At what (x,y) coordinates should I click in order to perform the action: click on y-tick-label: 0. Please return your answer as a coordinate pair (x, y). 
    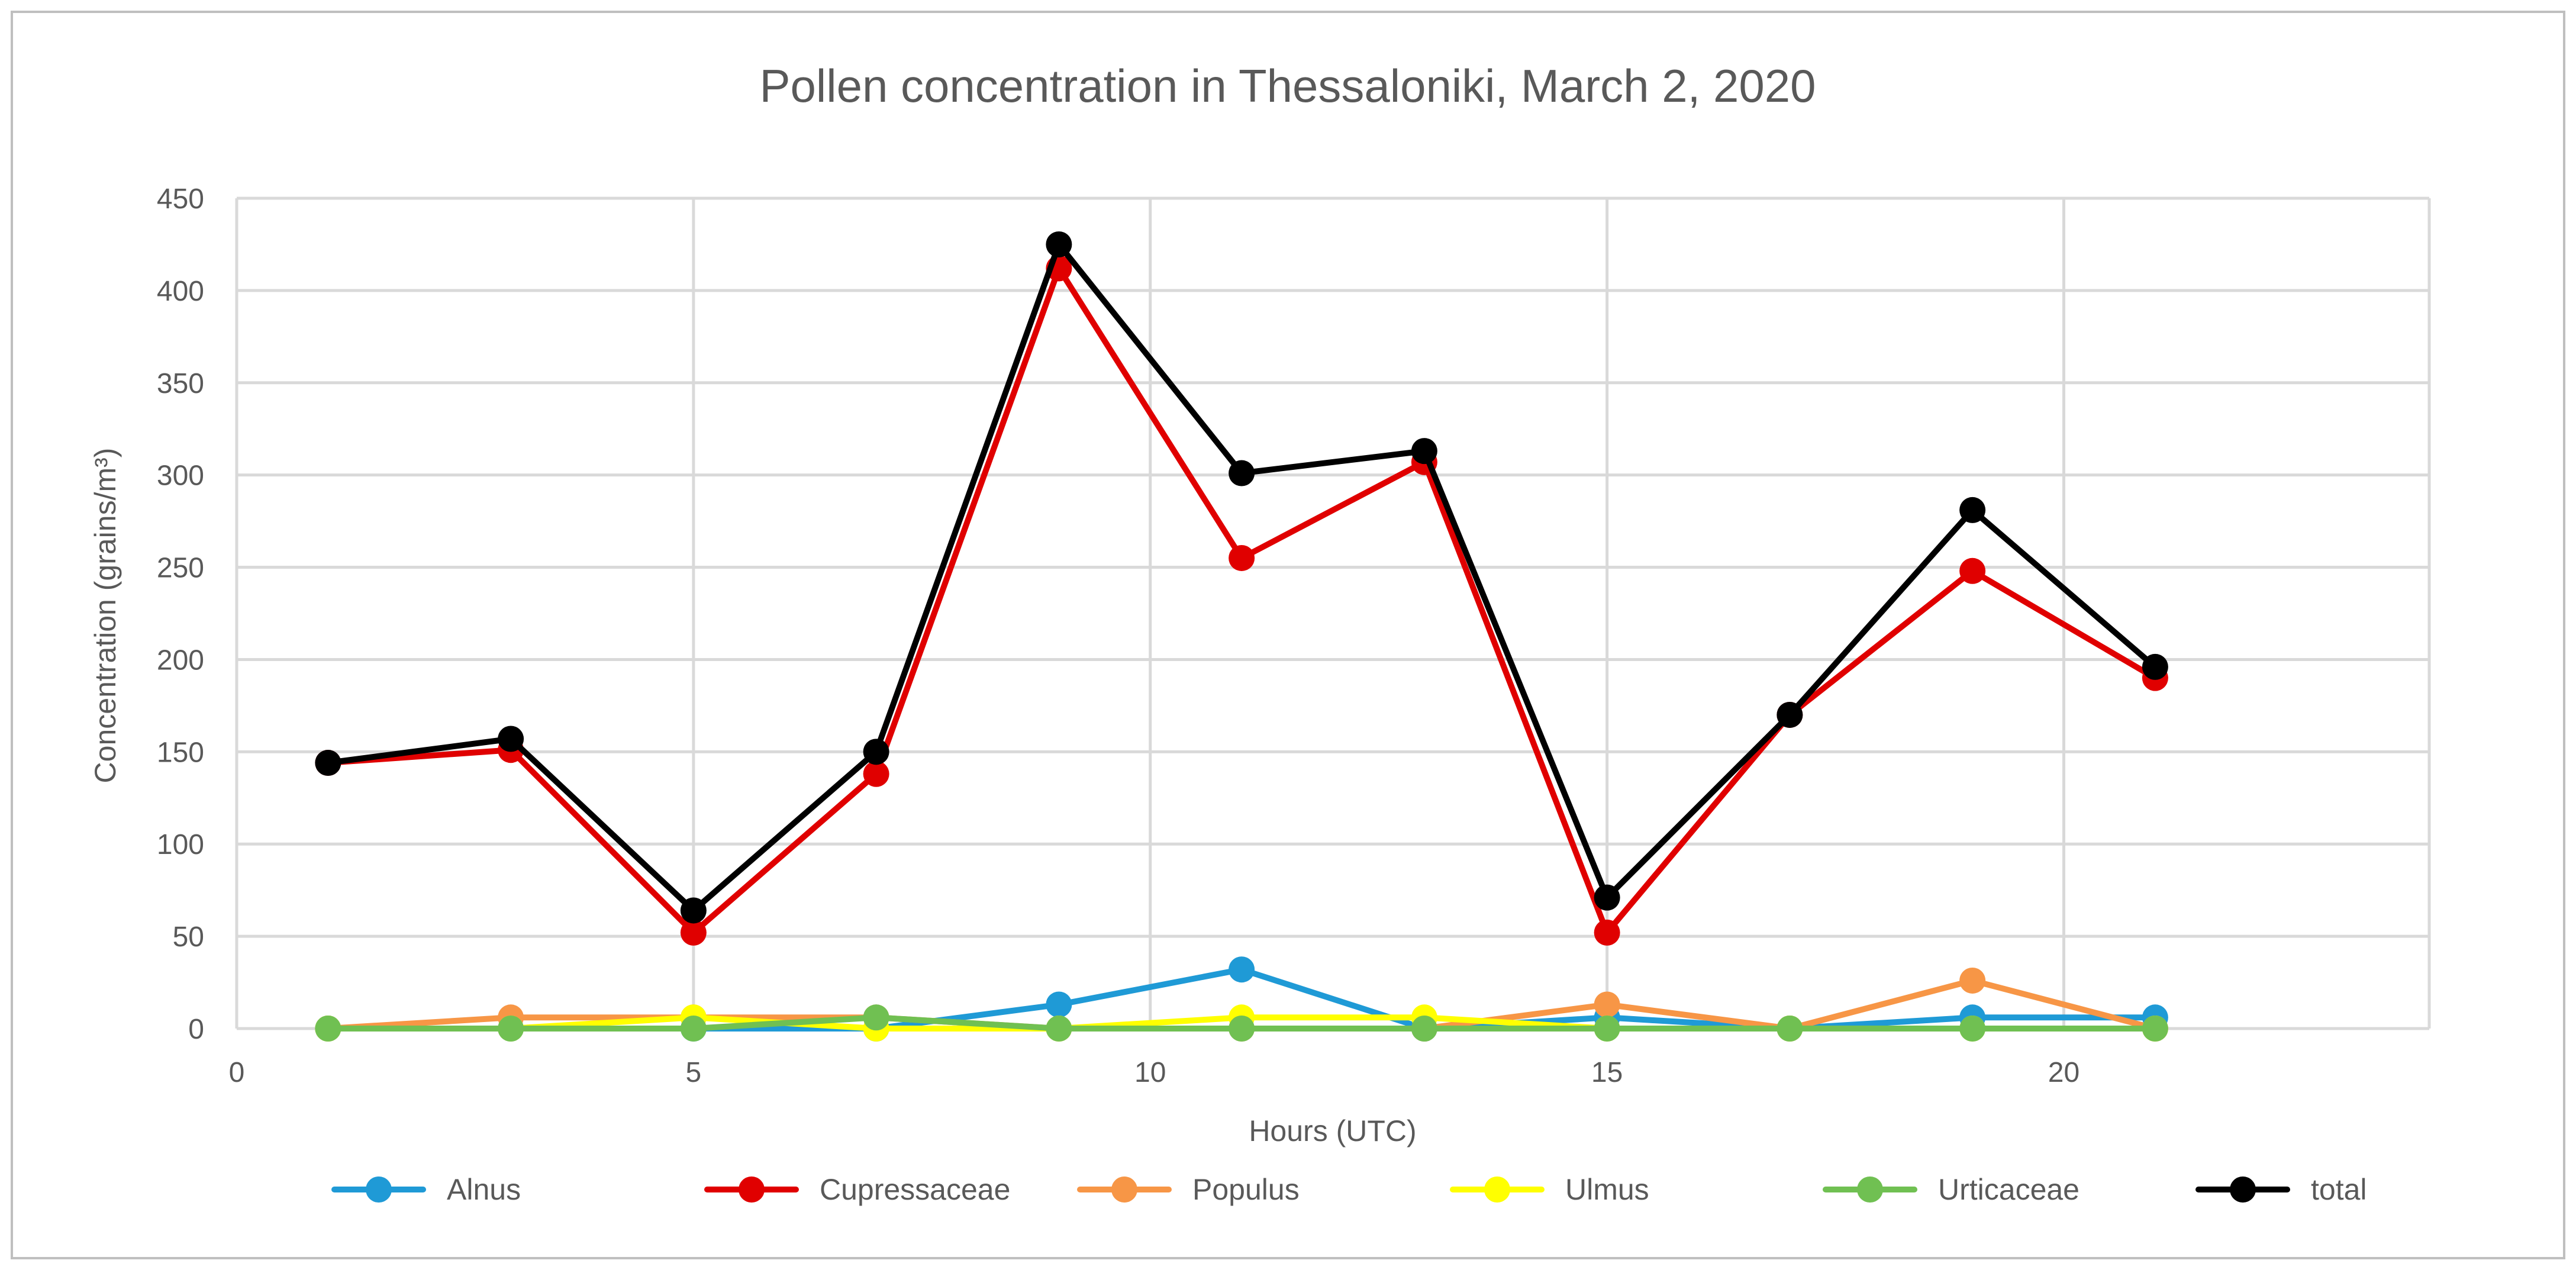
    Looking at the image, I should click on (196, 1029).